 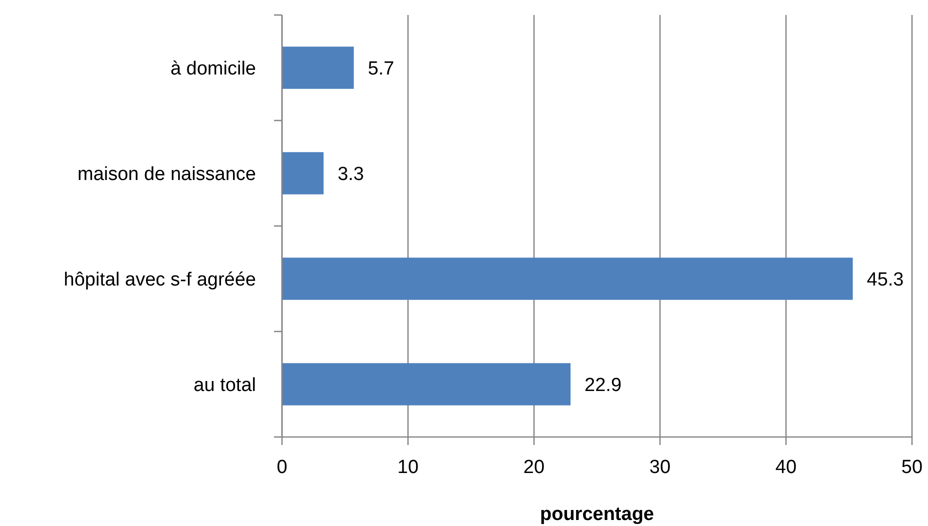 I want to click on y-tick-label: maison de naissance, so click(x=167, y=174).